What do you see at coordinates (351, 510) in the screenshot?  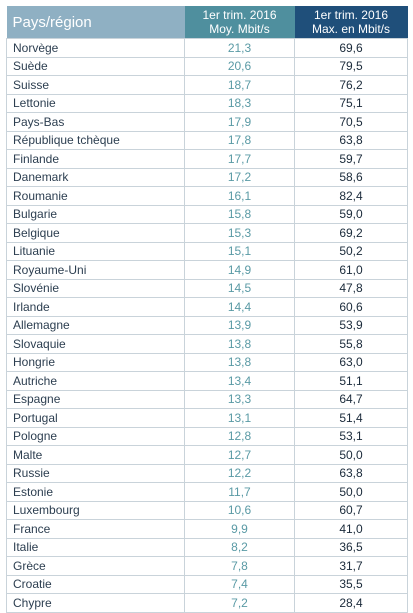 I see `max-speed-cell: 60,7` at bounding box center [351, 510].